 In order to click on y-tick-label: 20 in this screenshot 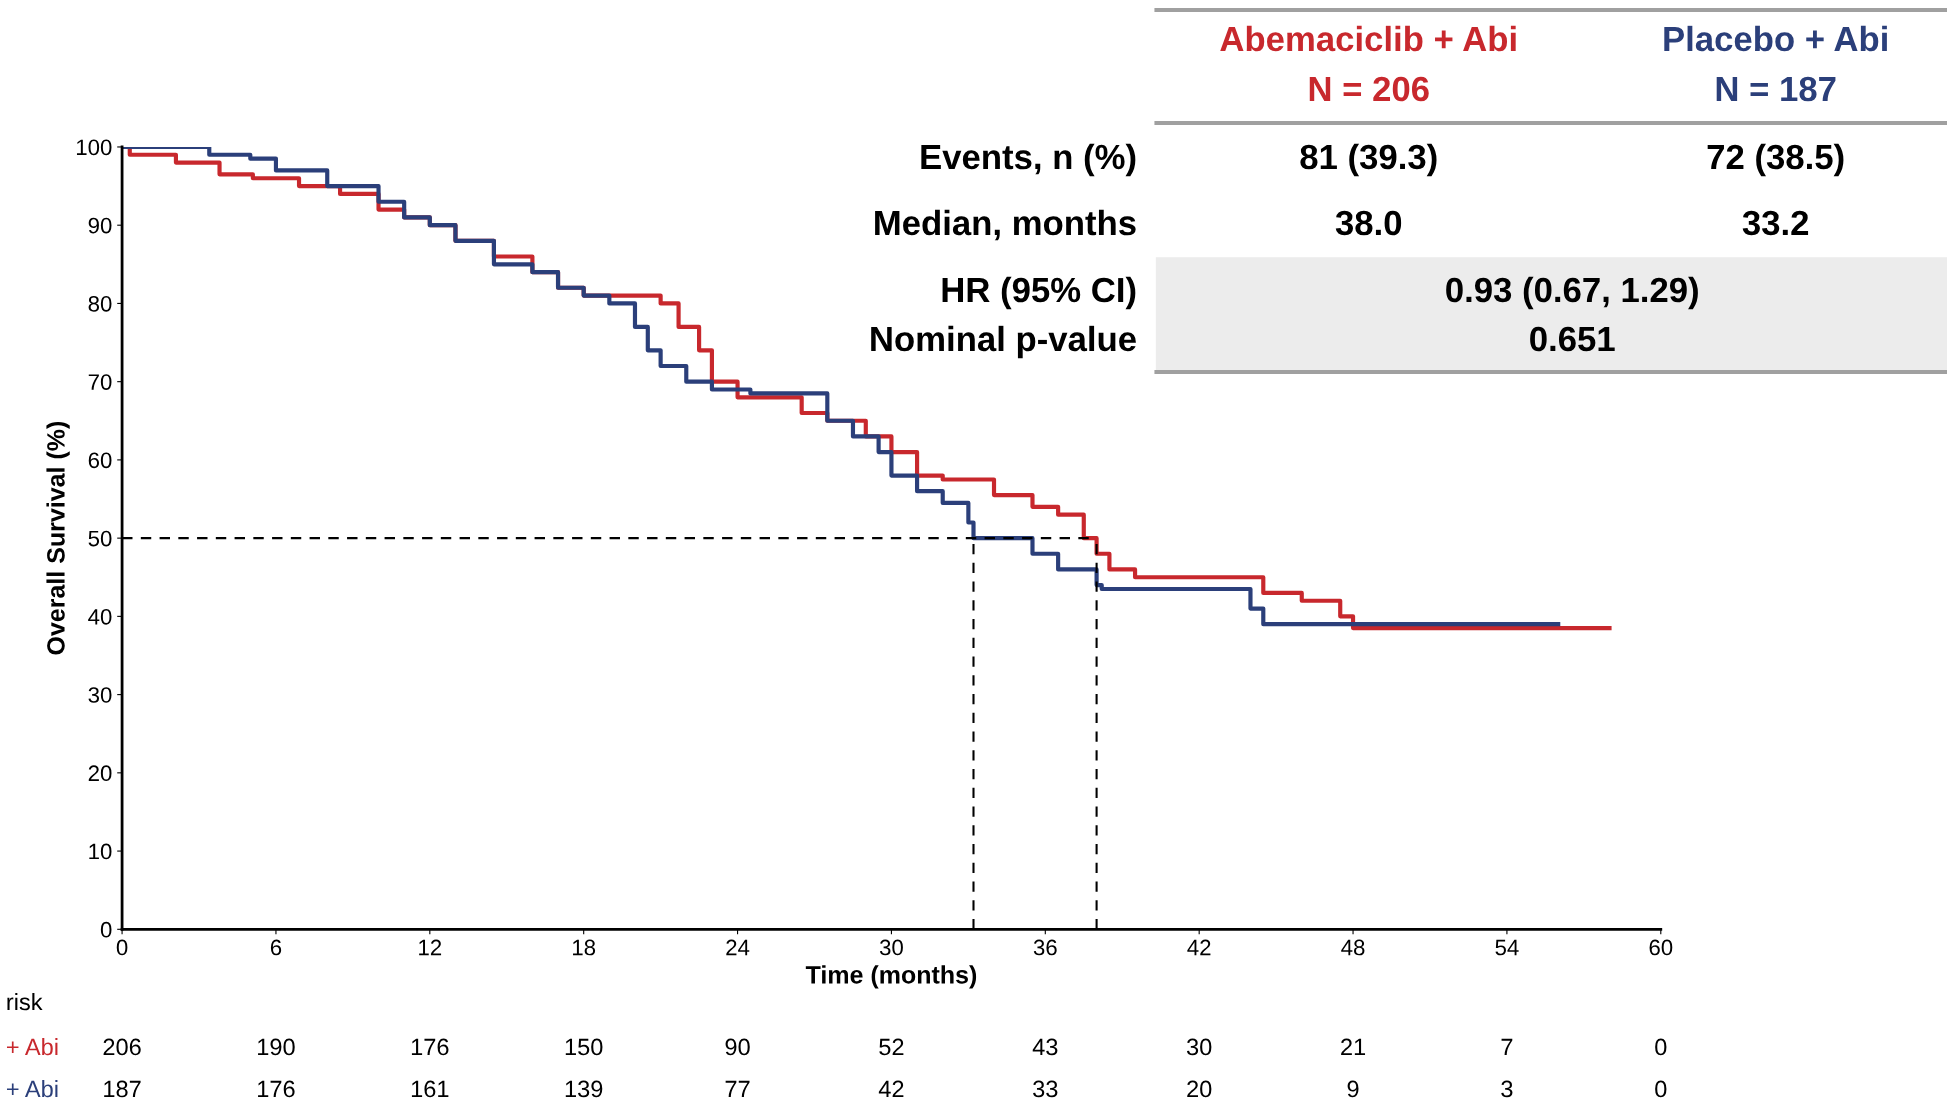, I will do `click(100, 773)`.